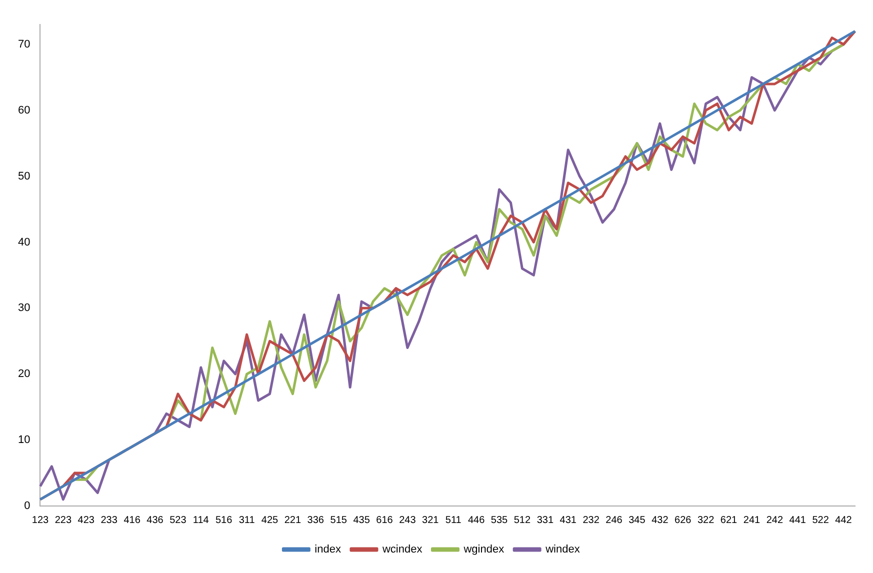 Image resolution: width=873 pixels, height=573 pixels. Describe the element at coordinates (361, 520) in the screenshot. I see `x-tick-label: 435` at that location.